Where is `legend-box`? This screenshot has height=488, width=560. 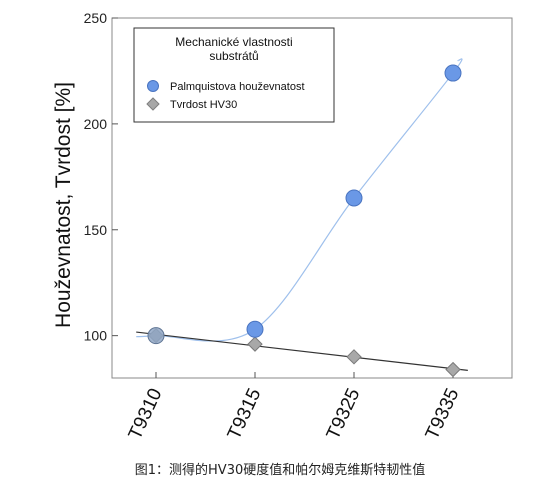 legend-box is located at coordinates (234, 75).